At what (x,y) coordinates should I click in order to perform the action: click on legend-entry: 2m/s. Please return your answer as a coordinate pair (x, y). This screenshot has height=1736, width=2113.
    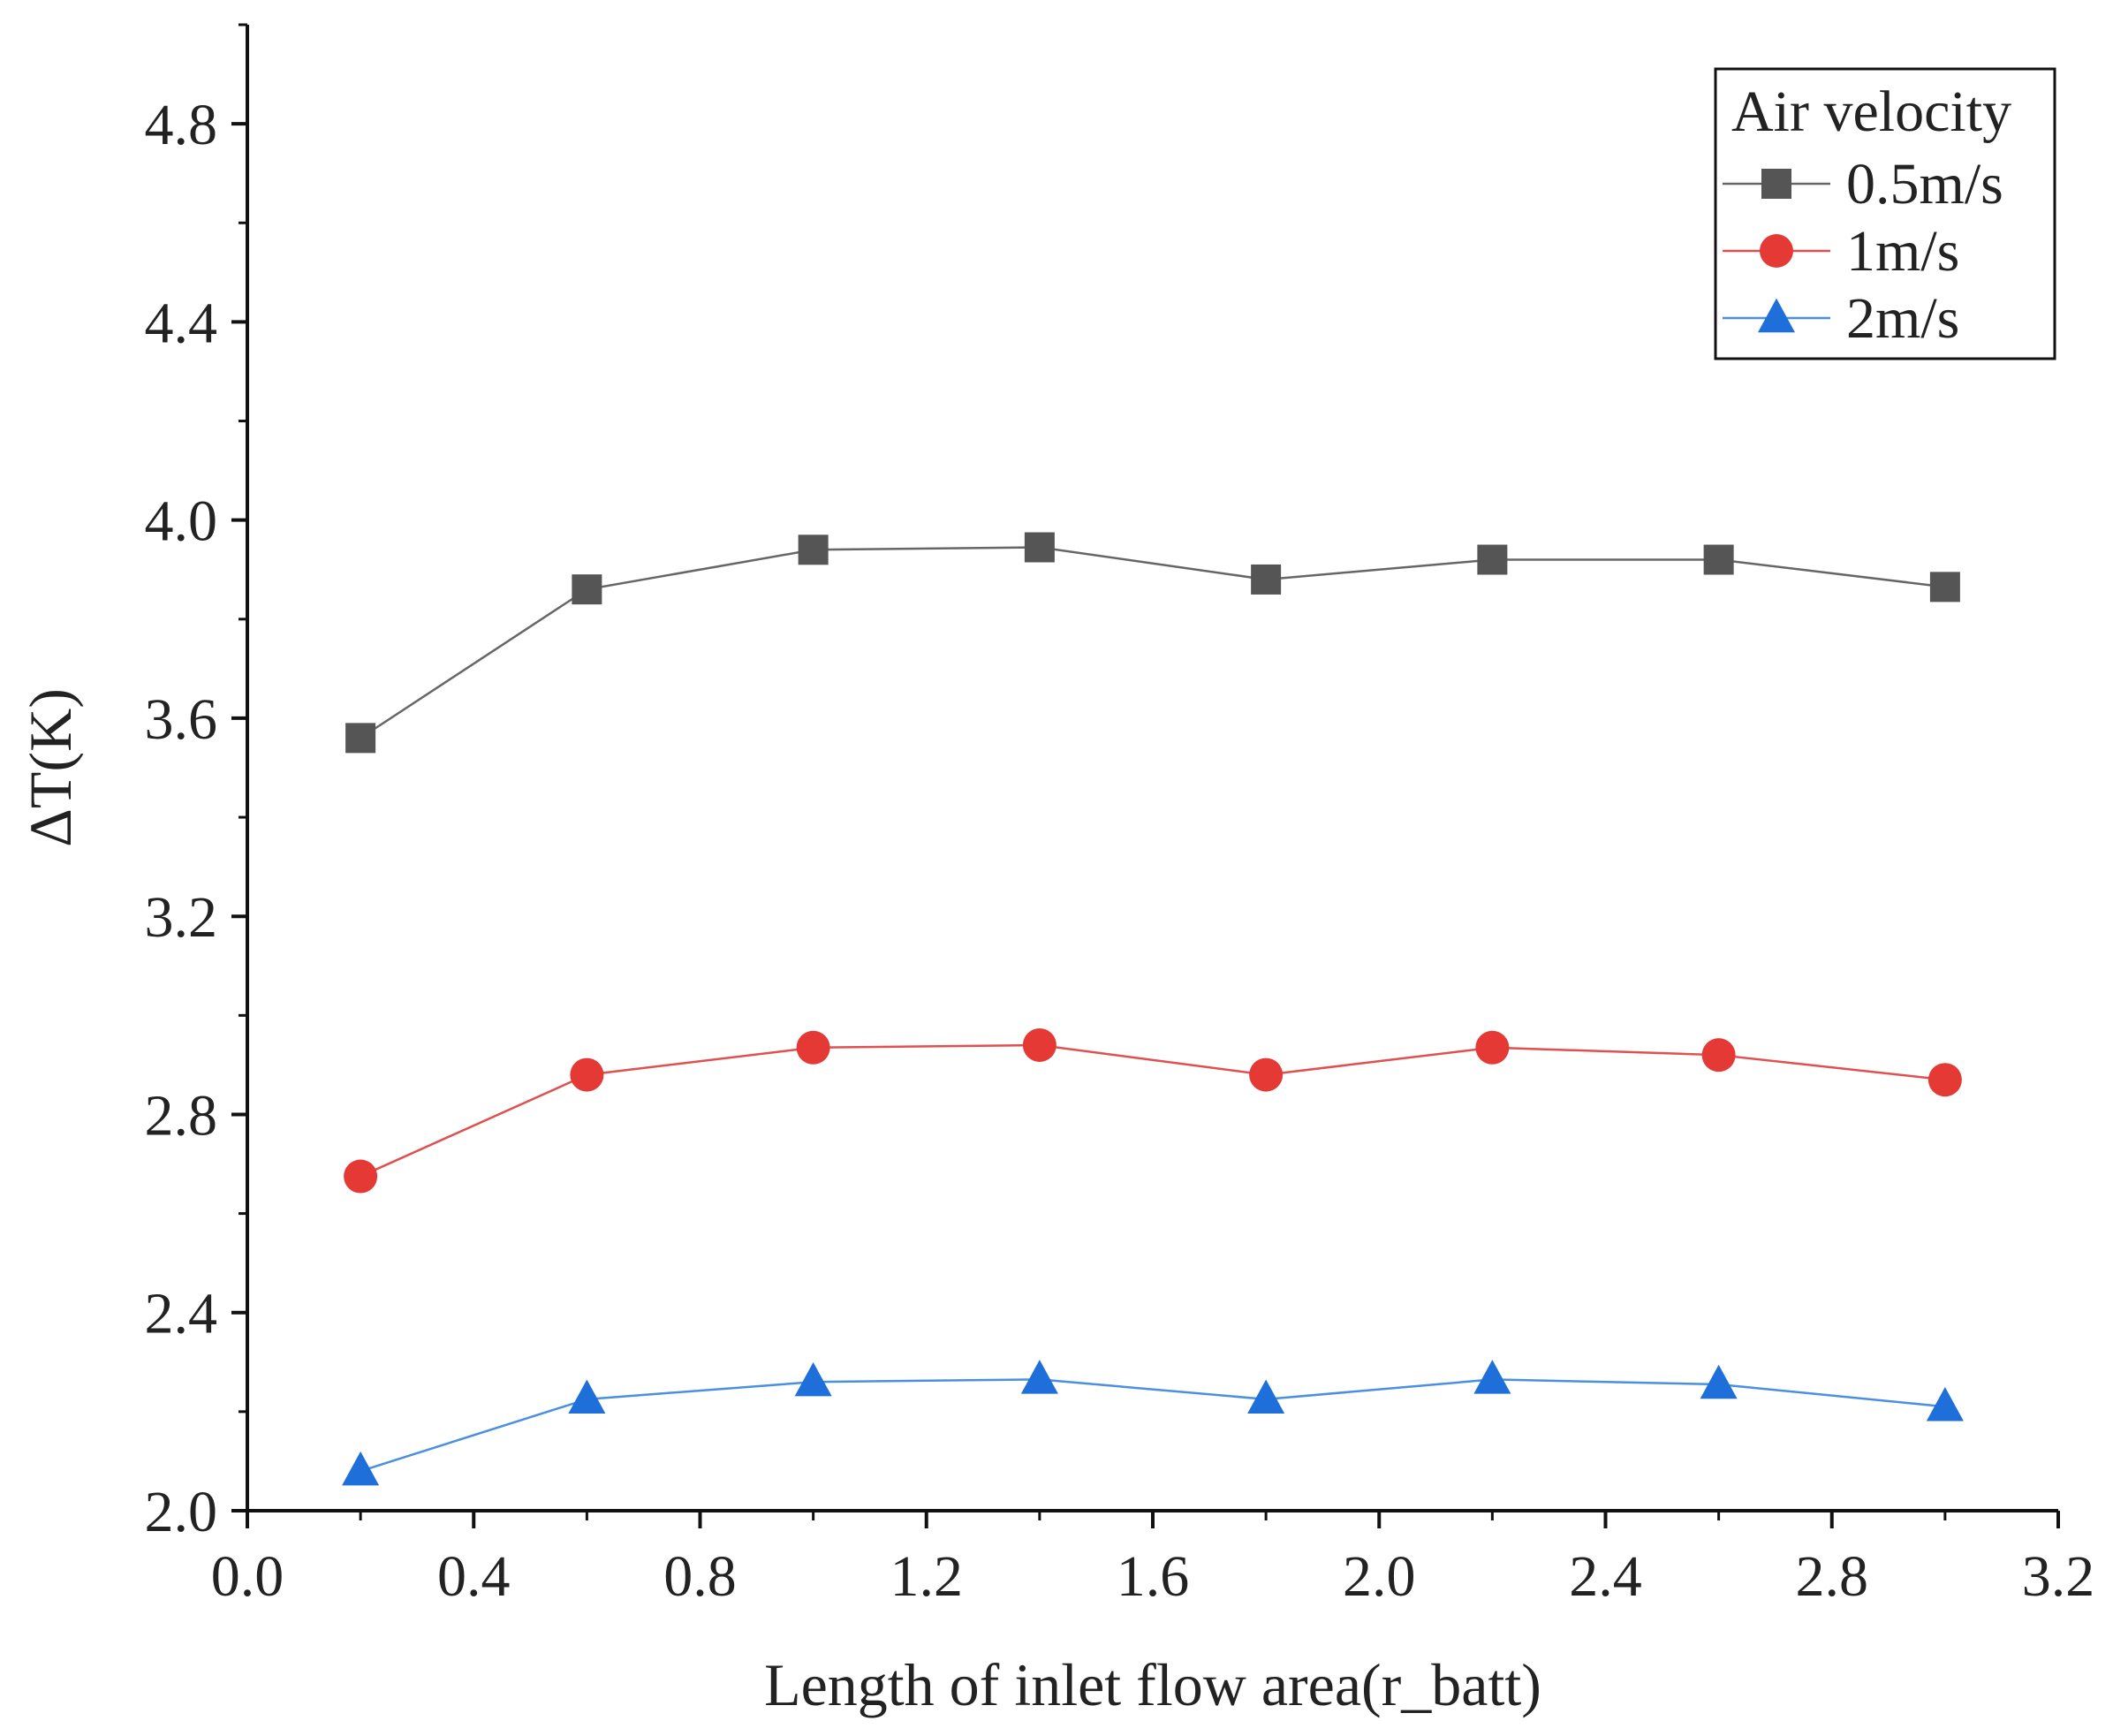
    Looking at the image, I should click on (1841, 318).